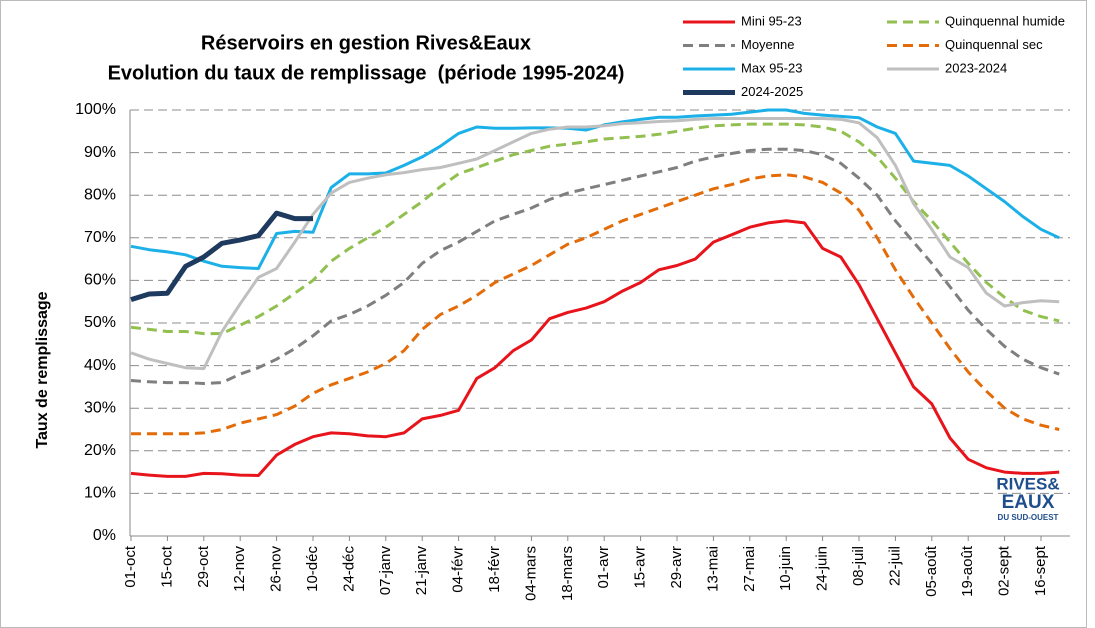  I want to click on x-tick-label: 22-juil, so click(894, 566).